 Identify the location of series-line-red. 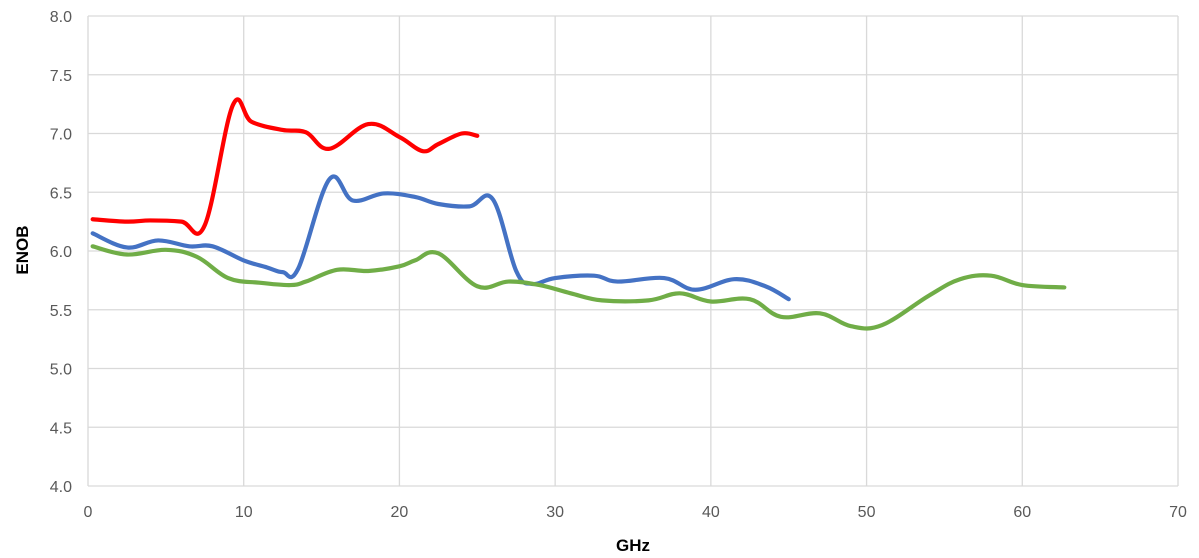
(285, 166).